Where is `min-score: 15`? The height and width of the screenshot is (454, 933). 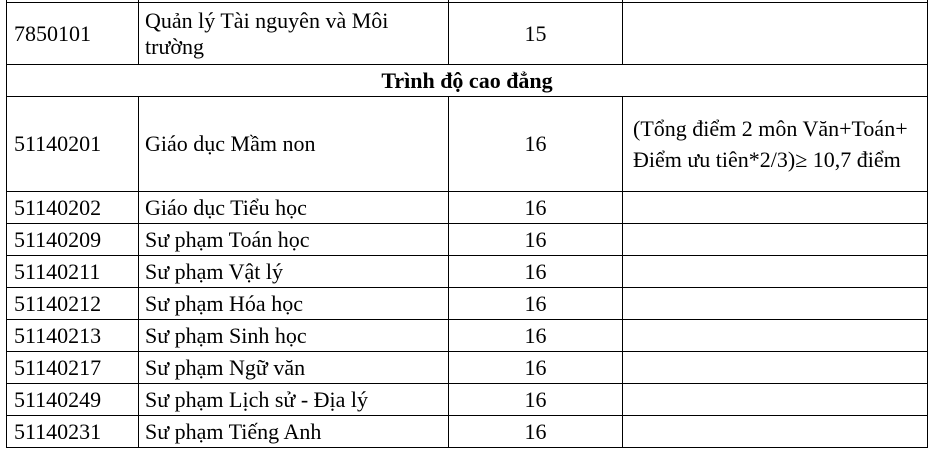
min-score: 15 is located at coordinates (535, 33).